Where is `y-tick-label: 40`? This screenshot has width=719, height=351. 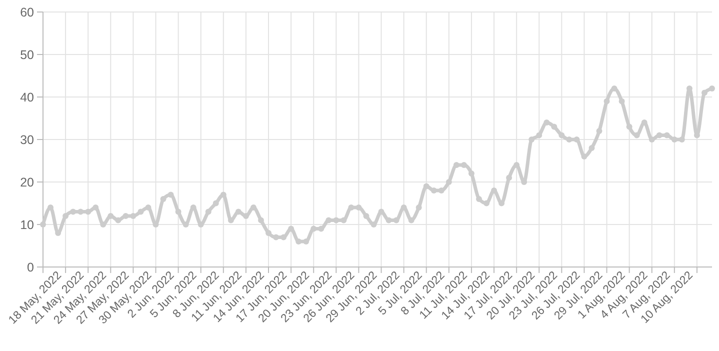
y-tick-label: 40 is located at coordinates (27, 97).